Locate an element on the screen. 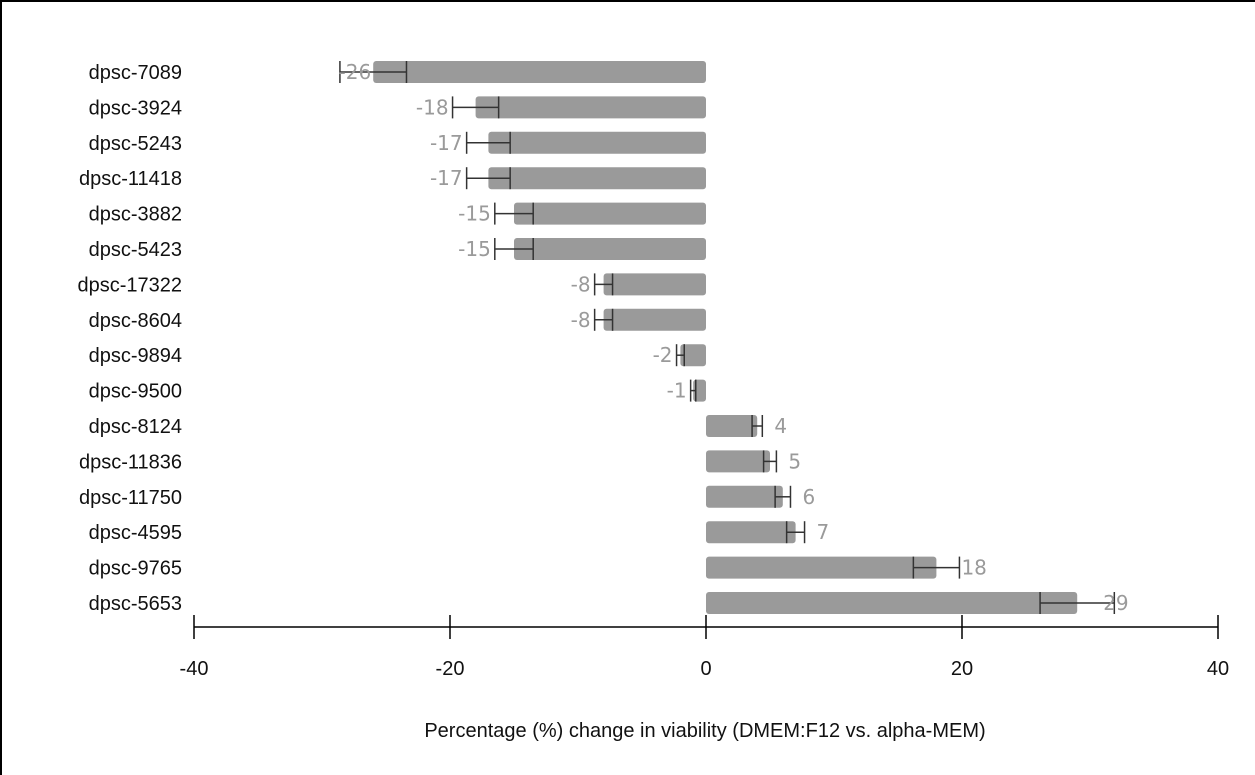 The height and width of the screenshot is (775, 1255). x-axis: -40 -20 0 20 40 is located at coordinates (704, 647).